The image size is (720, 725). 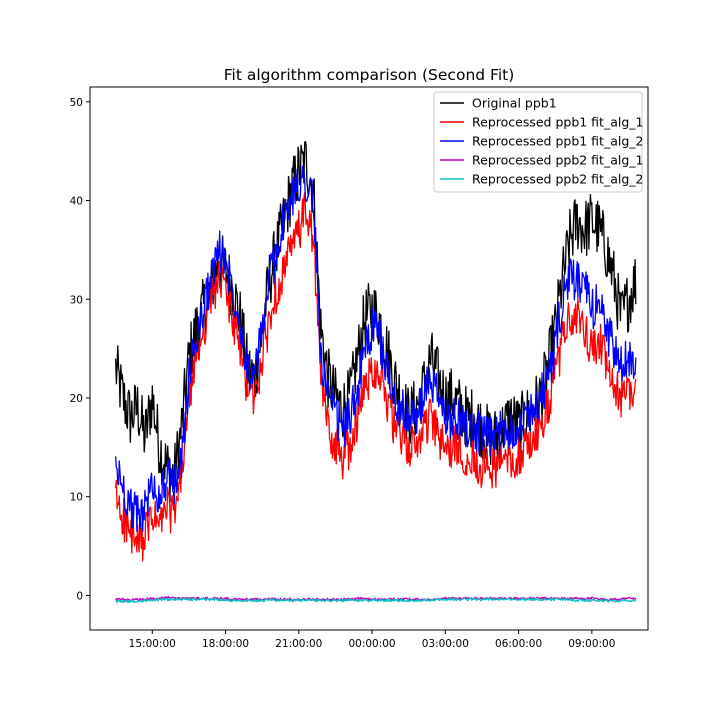 I want to click on legend-label: Reprocessed ppb1 fit_alg_2, so click(x=557, y=141).